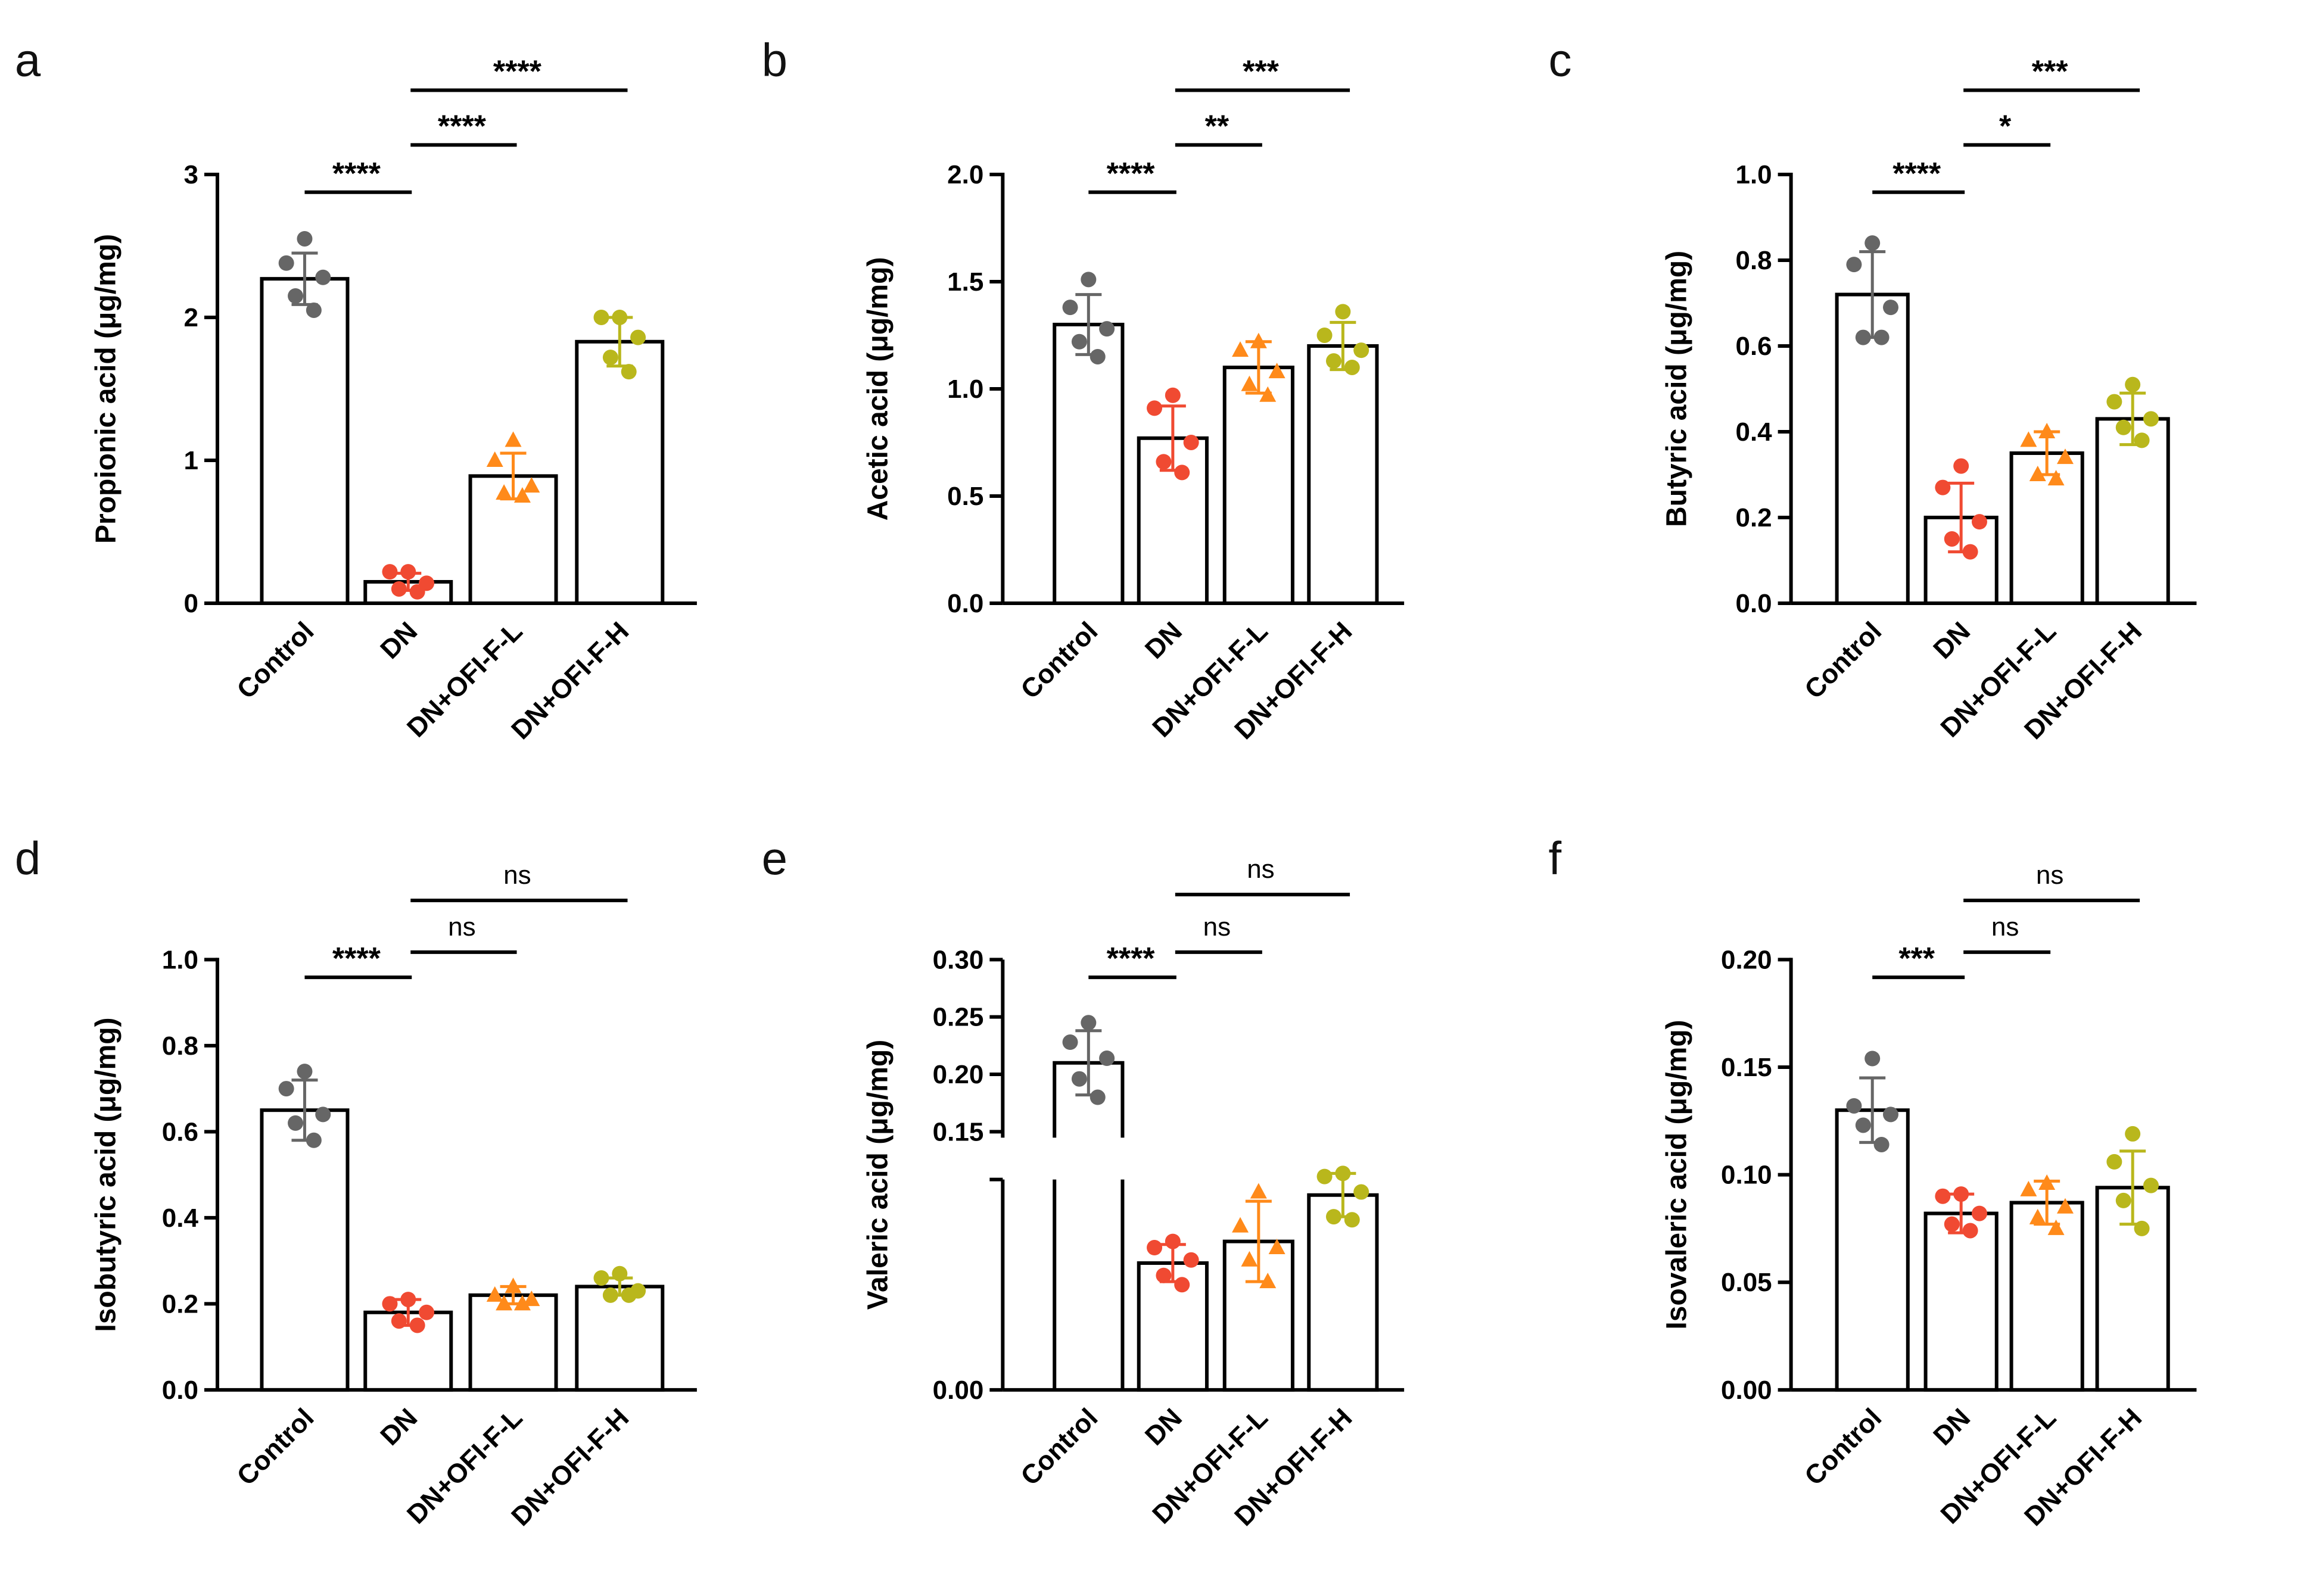 The height and width of the screenshot is (1596, 2319). What do you see at coordinates (959, 1390) in the screenshot?
I see `y-tick-label: 0.00` at bounding box center [959, 1390].